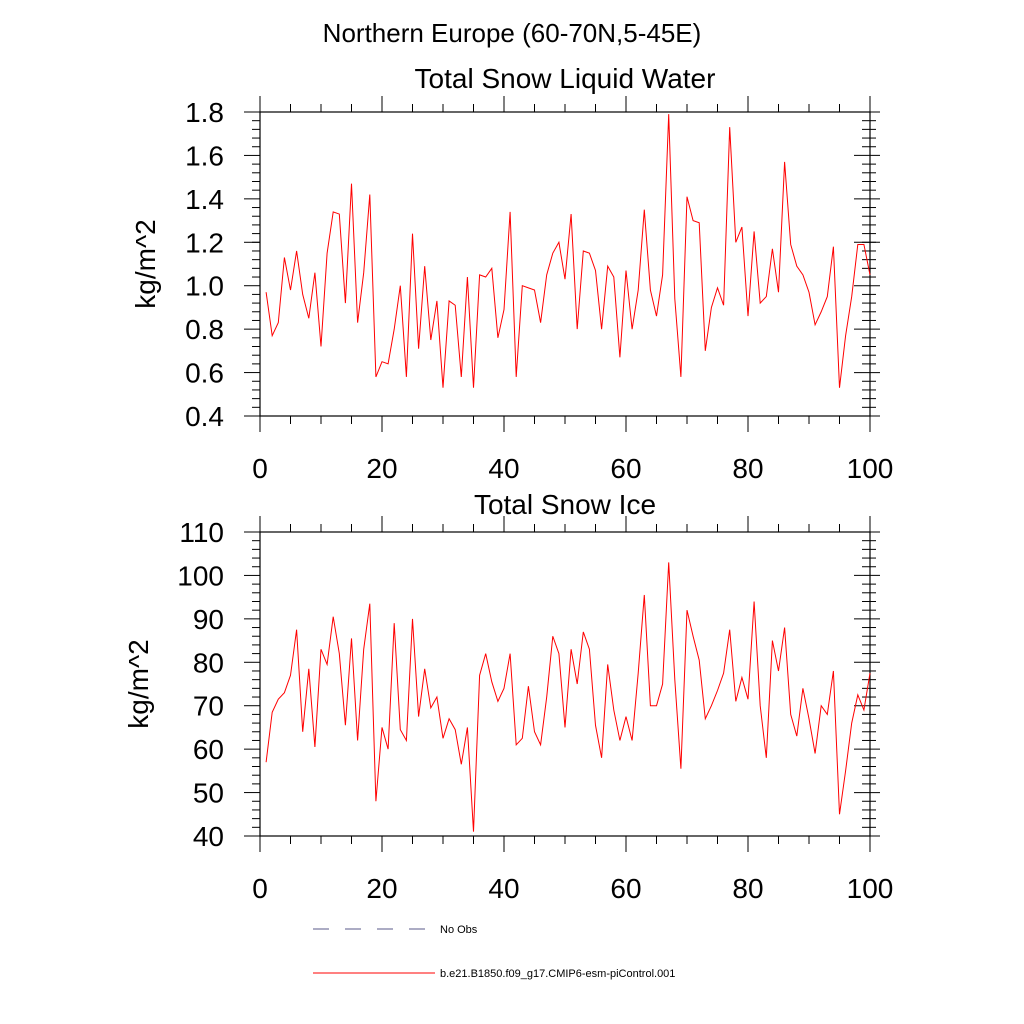  I want to click on y-tick-label: 1.0, so click(204, 286).